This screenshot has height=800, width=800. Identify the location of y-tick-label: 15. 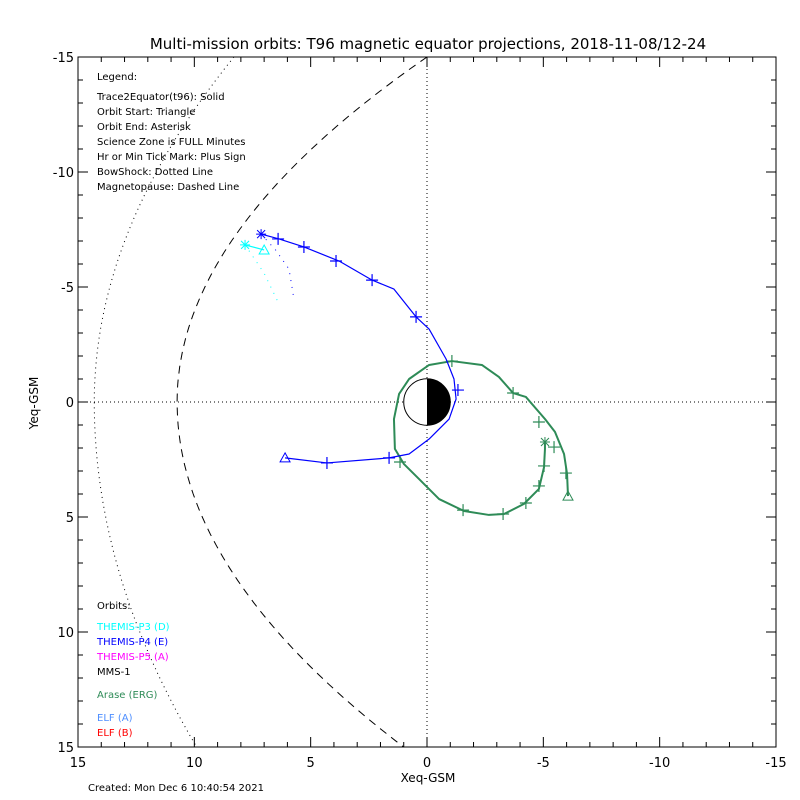
(65, 748).